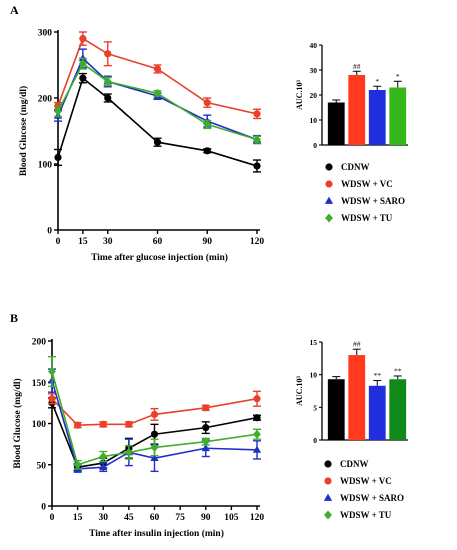 The image size is (457, 550). I want to click on glucose-line-x-tick-label-2: 30, so click(108, 242).